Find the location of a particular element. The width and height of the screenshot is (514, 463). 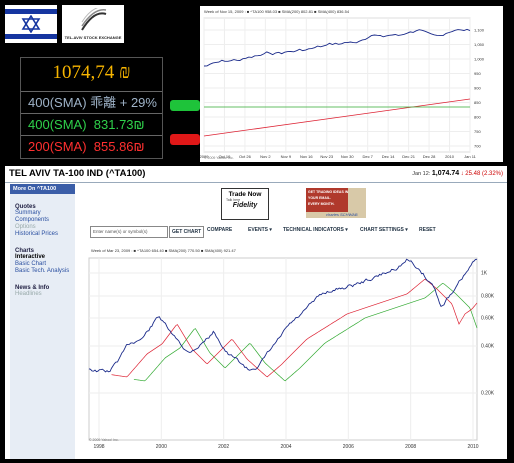

sma200-row: 200(SMA) 855.86₪ is located at coordinates (91, 146).